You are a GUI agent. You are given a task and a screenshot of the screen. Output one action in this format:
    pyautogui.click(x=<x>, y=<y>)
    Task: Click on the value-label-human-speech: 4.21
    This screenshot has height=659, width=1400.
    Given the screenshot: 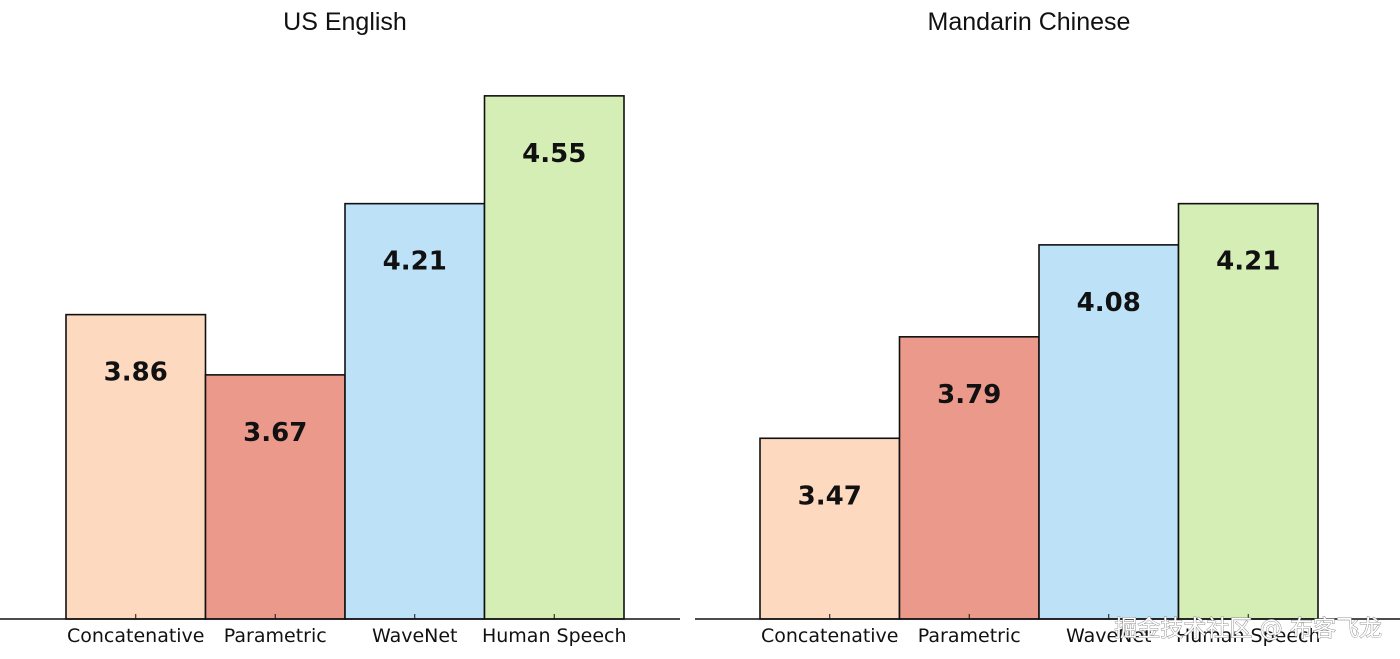 What is the action you would take?
    pyautogui.click(x=1248, y=262)
    